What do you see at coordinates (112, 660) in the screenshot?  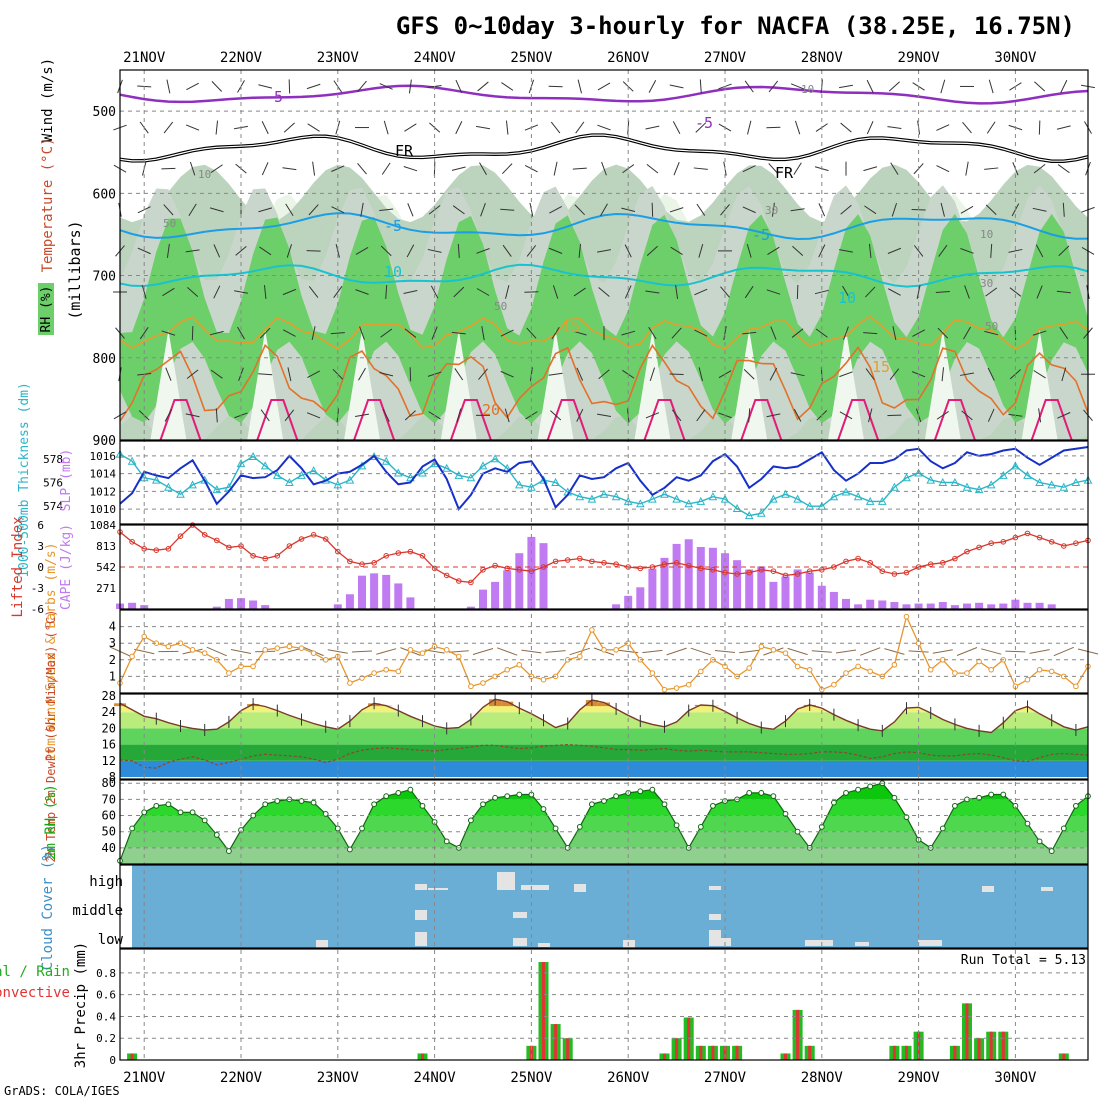 I see `wind-tick: 2` at bounding box center [112, 660].